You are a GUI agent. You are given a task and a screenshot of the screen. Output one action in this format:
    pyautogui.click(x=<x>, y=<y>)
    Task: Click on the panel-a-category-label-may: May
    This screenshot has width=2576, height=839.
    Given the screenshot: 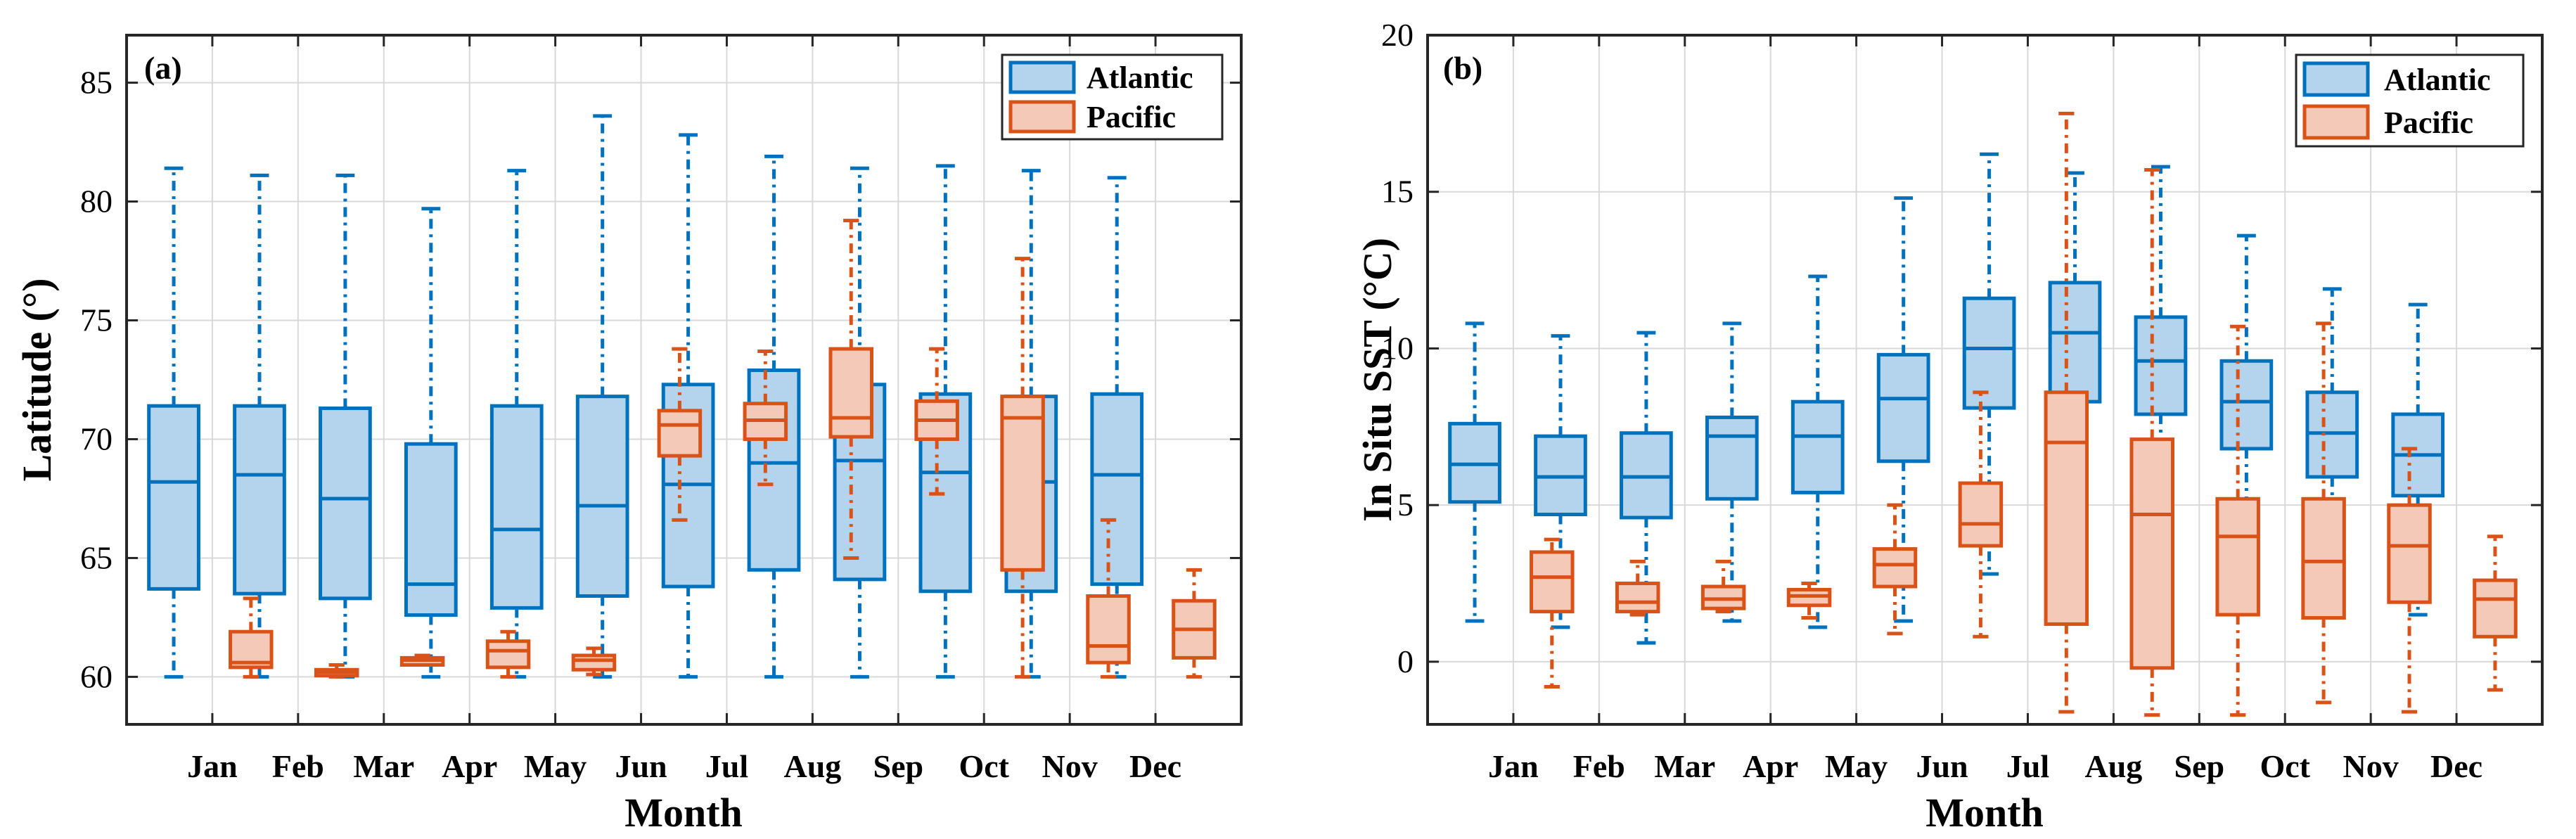 What is the action you would take?
    pyautogui.click(x=555, y=766)
    